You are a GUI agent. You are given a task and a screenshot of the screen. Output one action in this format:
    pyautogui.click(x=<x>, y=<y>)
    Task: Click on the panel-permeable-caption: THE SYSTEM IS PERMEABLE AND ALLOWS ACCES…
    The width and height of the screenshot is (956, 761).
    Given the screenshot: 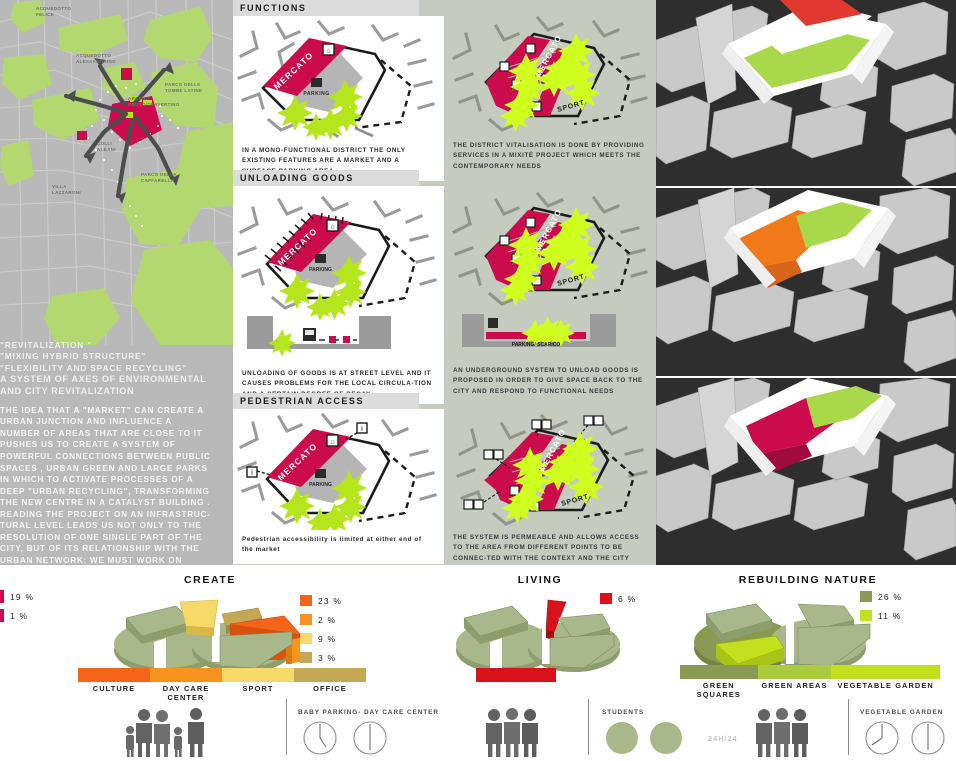 What is the action you would take?
    pyautogui.click(x=550, y=546)
    